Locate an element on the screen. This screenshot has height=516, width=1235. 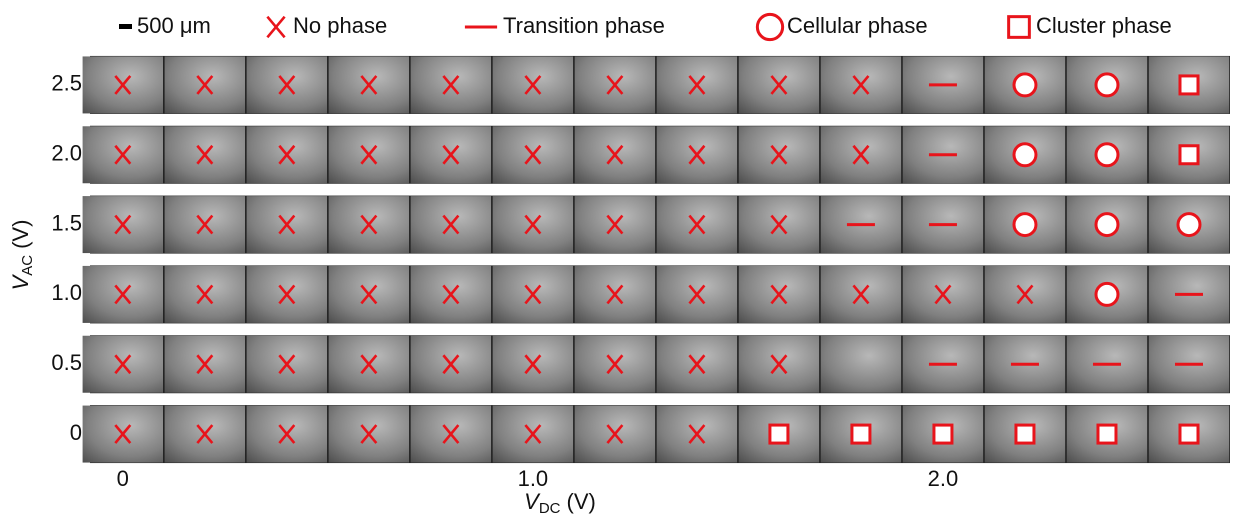
y-tick-label: 0.5 is located at coordinates (66, 362).